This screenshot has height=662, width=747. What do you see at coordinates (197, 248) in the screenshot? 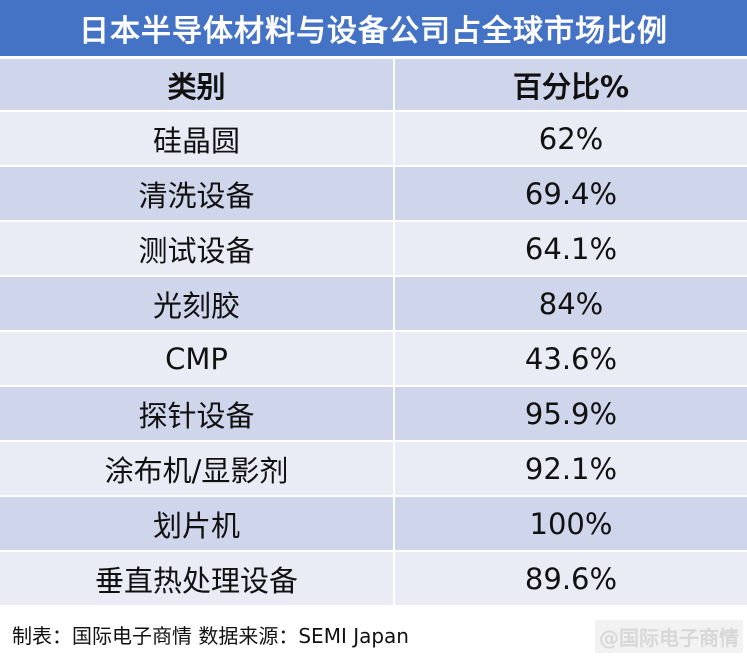
I see `row-category: 测试设备` at bounding box center [197, 248].